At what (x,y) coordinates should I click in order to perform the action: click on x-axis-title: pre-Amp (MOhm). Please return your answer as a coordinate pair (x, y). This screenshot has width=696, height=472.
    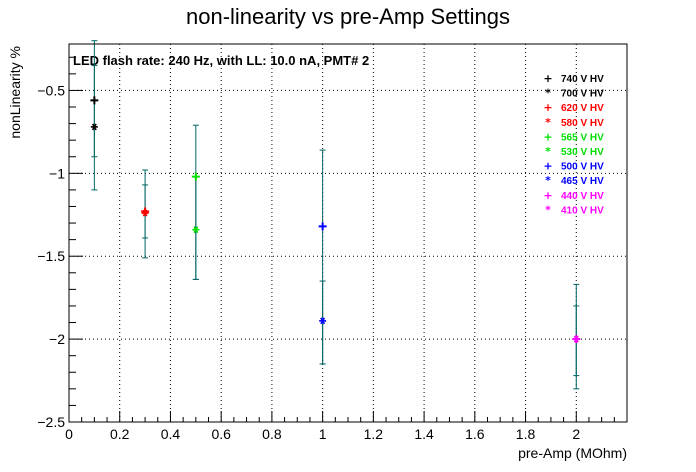
    Looking at the image, I should click on (572, 453).